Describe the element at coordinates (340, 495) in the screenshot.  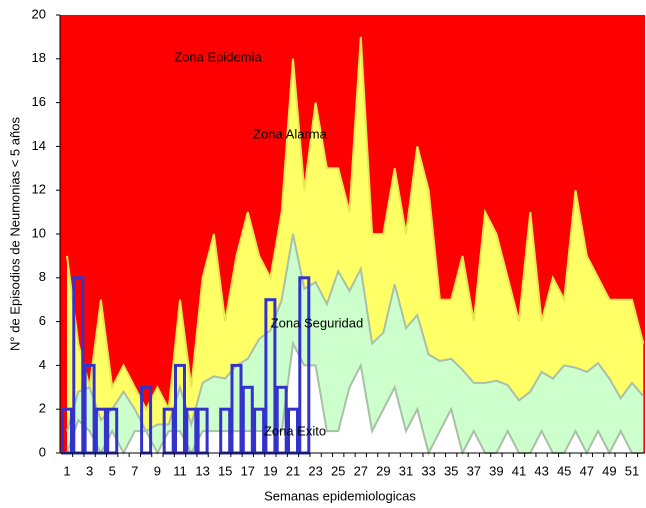
I see `x-axis-title: Semanas epidemiologicas` at that location.